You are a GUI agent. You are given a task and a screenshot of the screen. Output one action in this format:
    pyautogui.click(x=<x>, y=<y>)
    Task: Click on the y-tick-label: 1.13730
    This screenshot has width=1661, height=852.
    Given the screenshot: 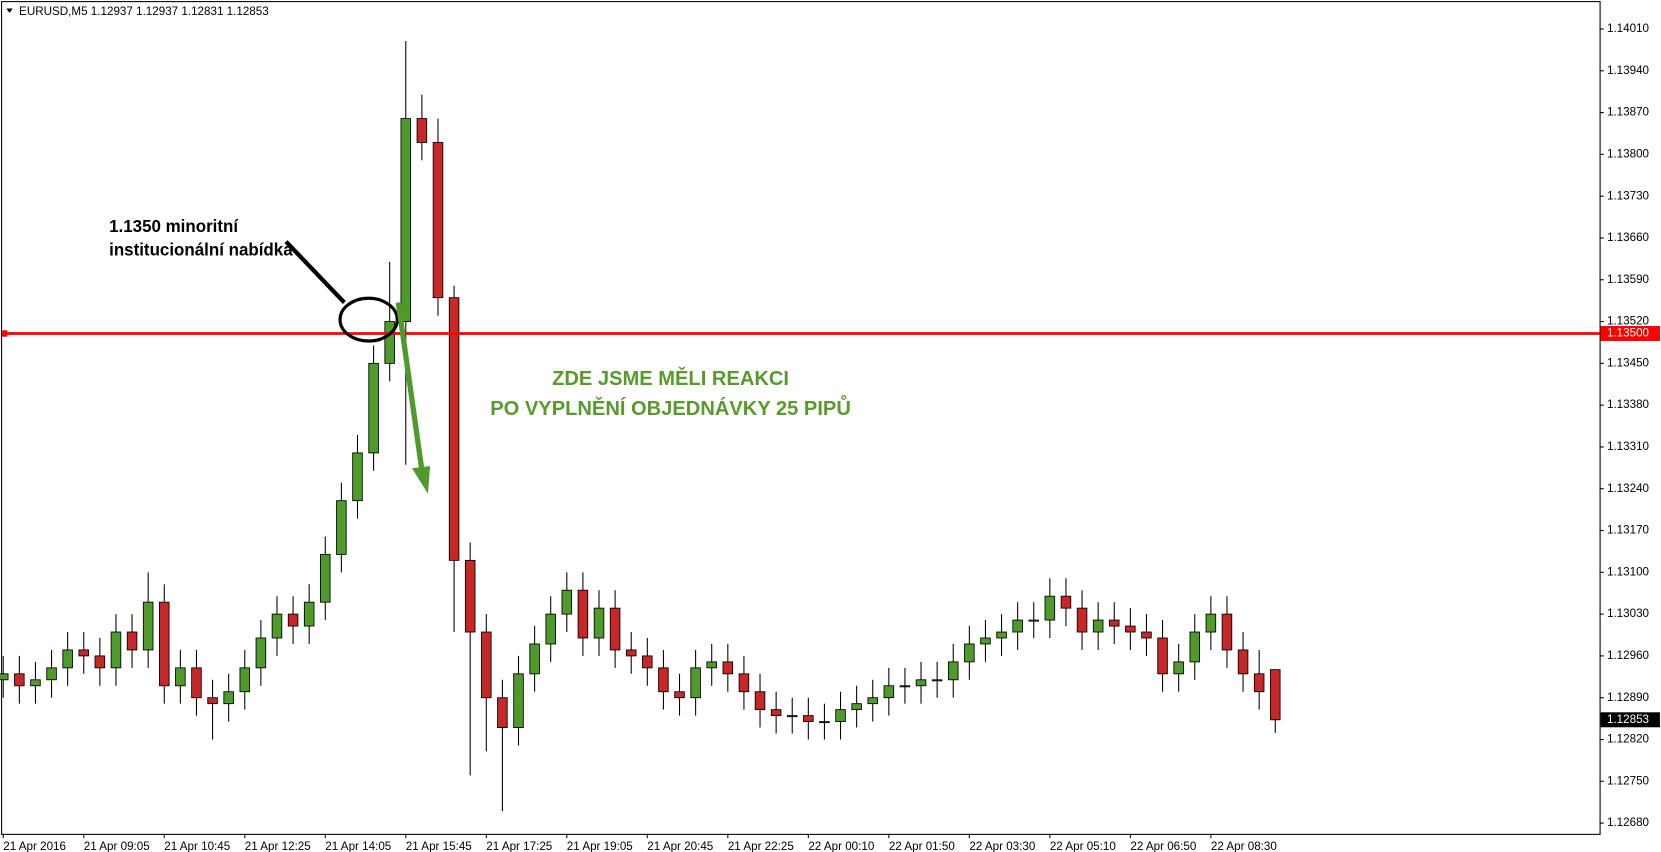 What is the action you would take?
    pyautogui.click(x=1628, y=195)
    